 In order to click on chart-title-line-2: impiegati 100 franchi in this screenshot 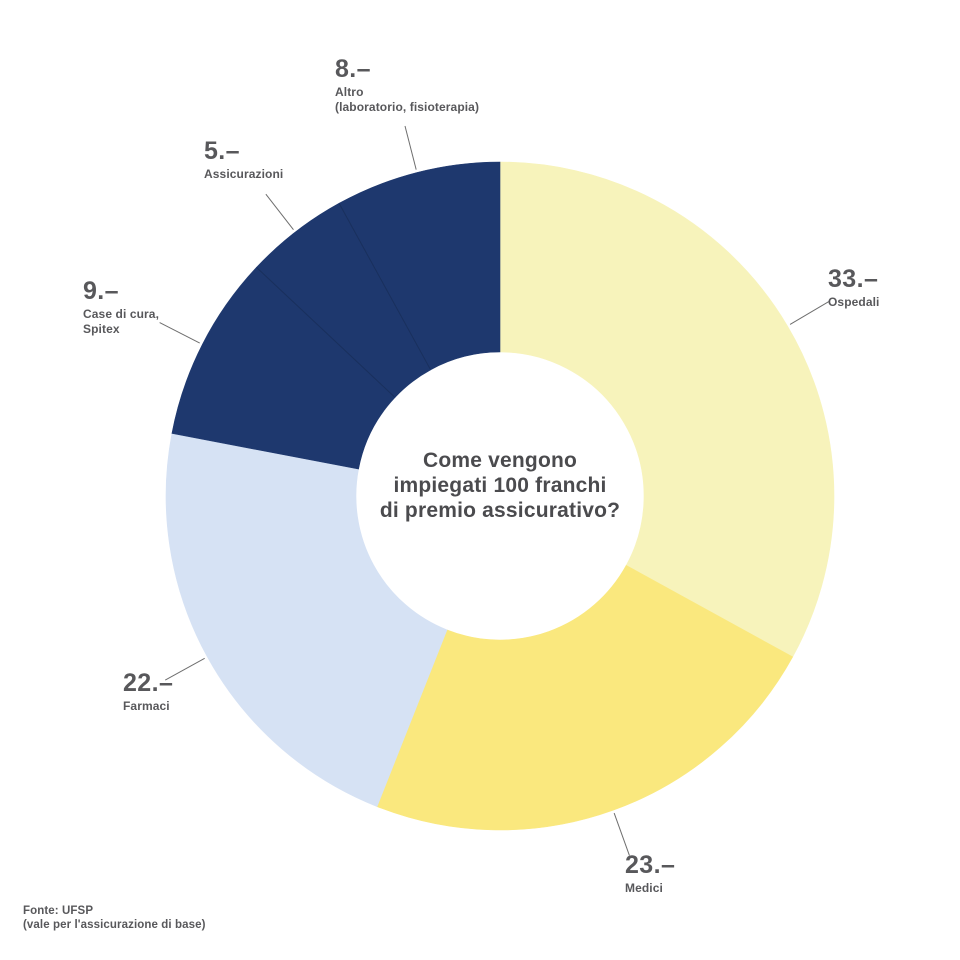, I will do `click(500, 485)`.